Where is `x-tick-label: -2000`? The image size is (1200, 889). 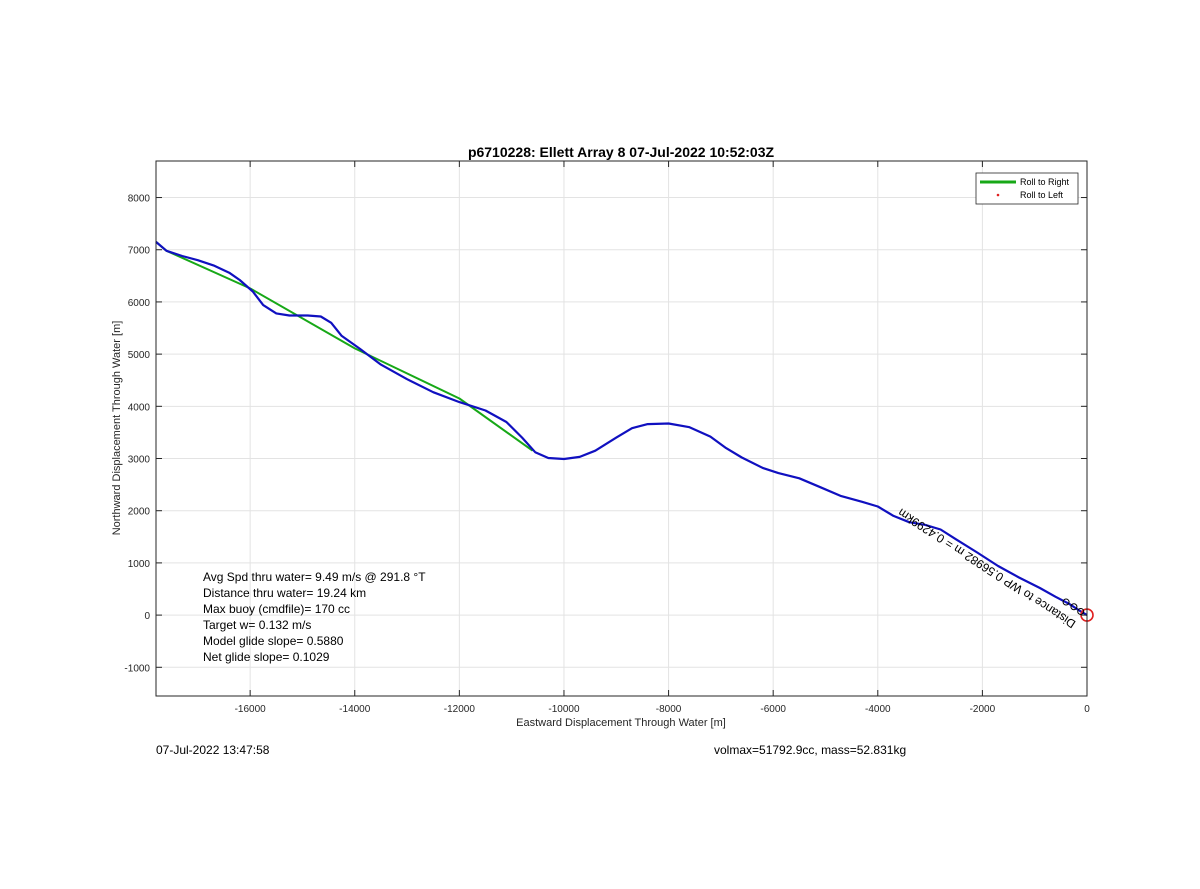
x-tick-label: -2000 is located at coordinates (983, 709).